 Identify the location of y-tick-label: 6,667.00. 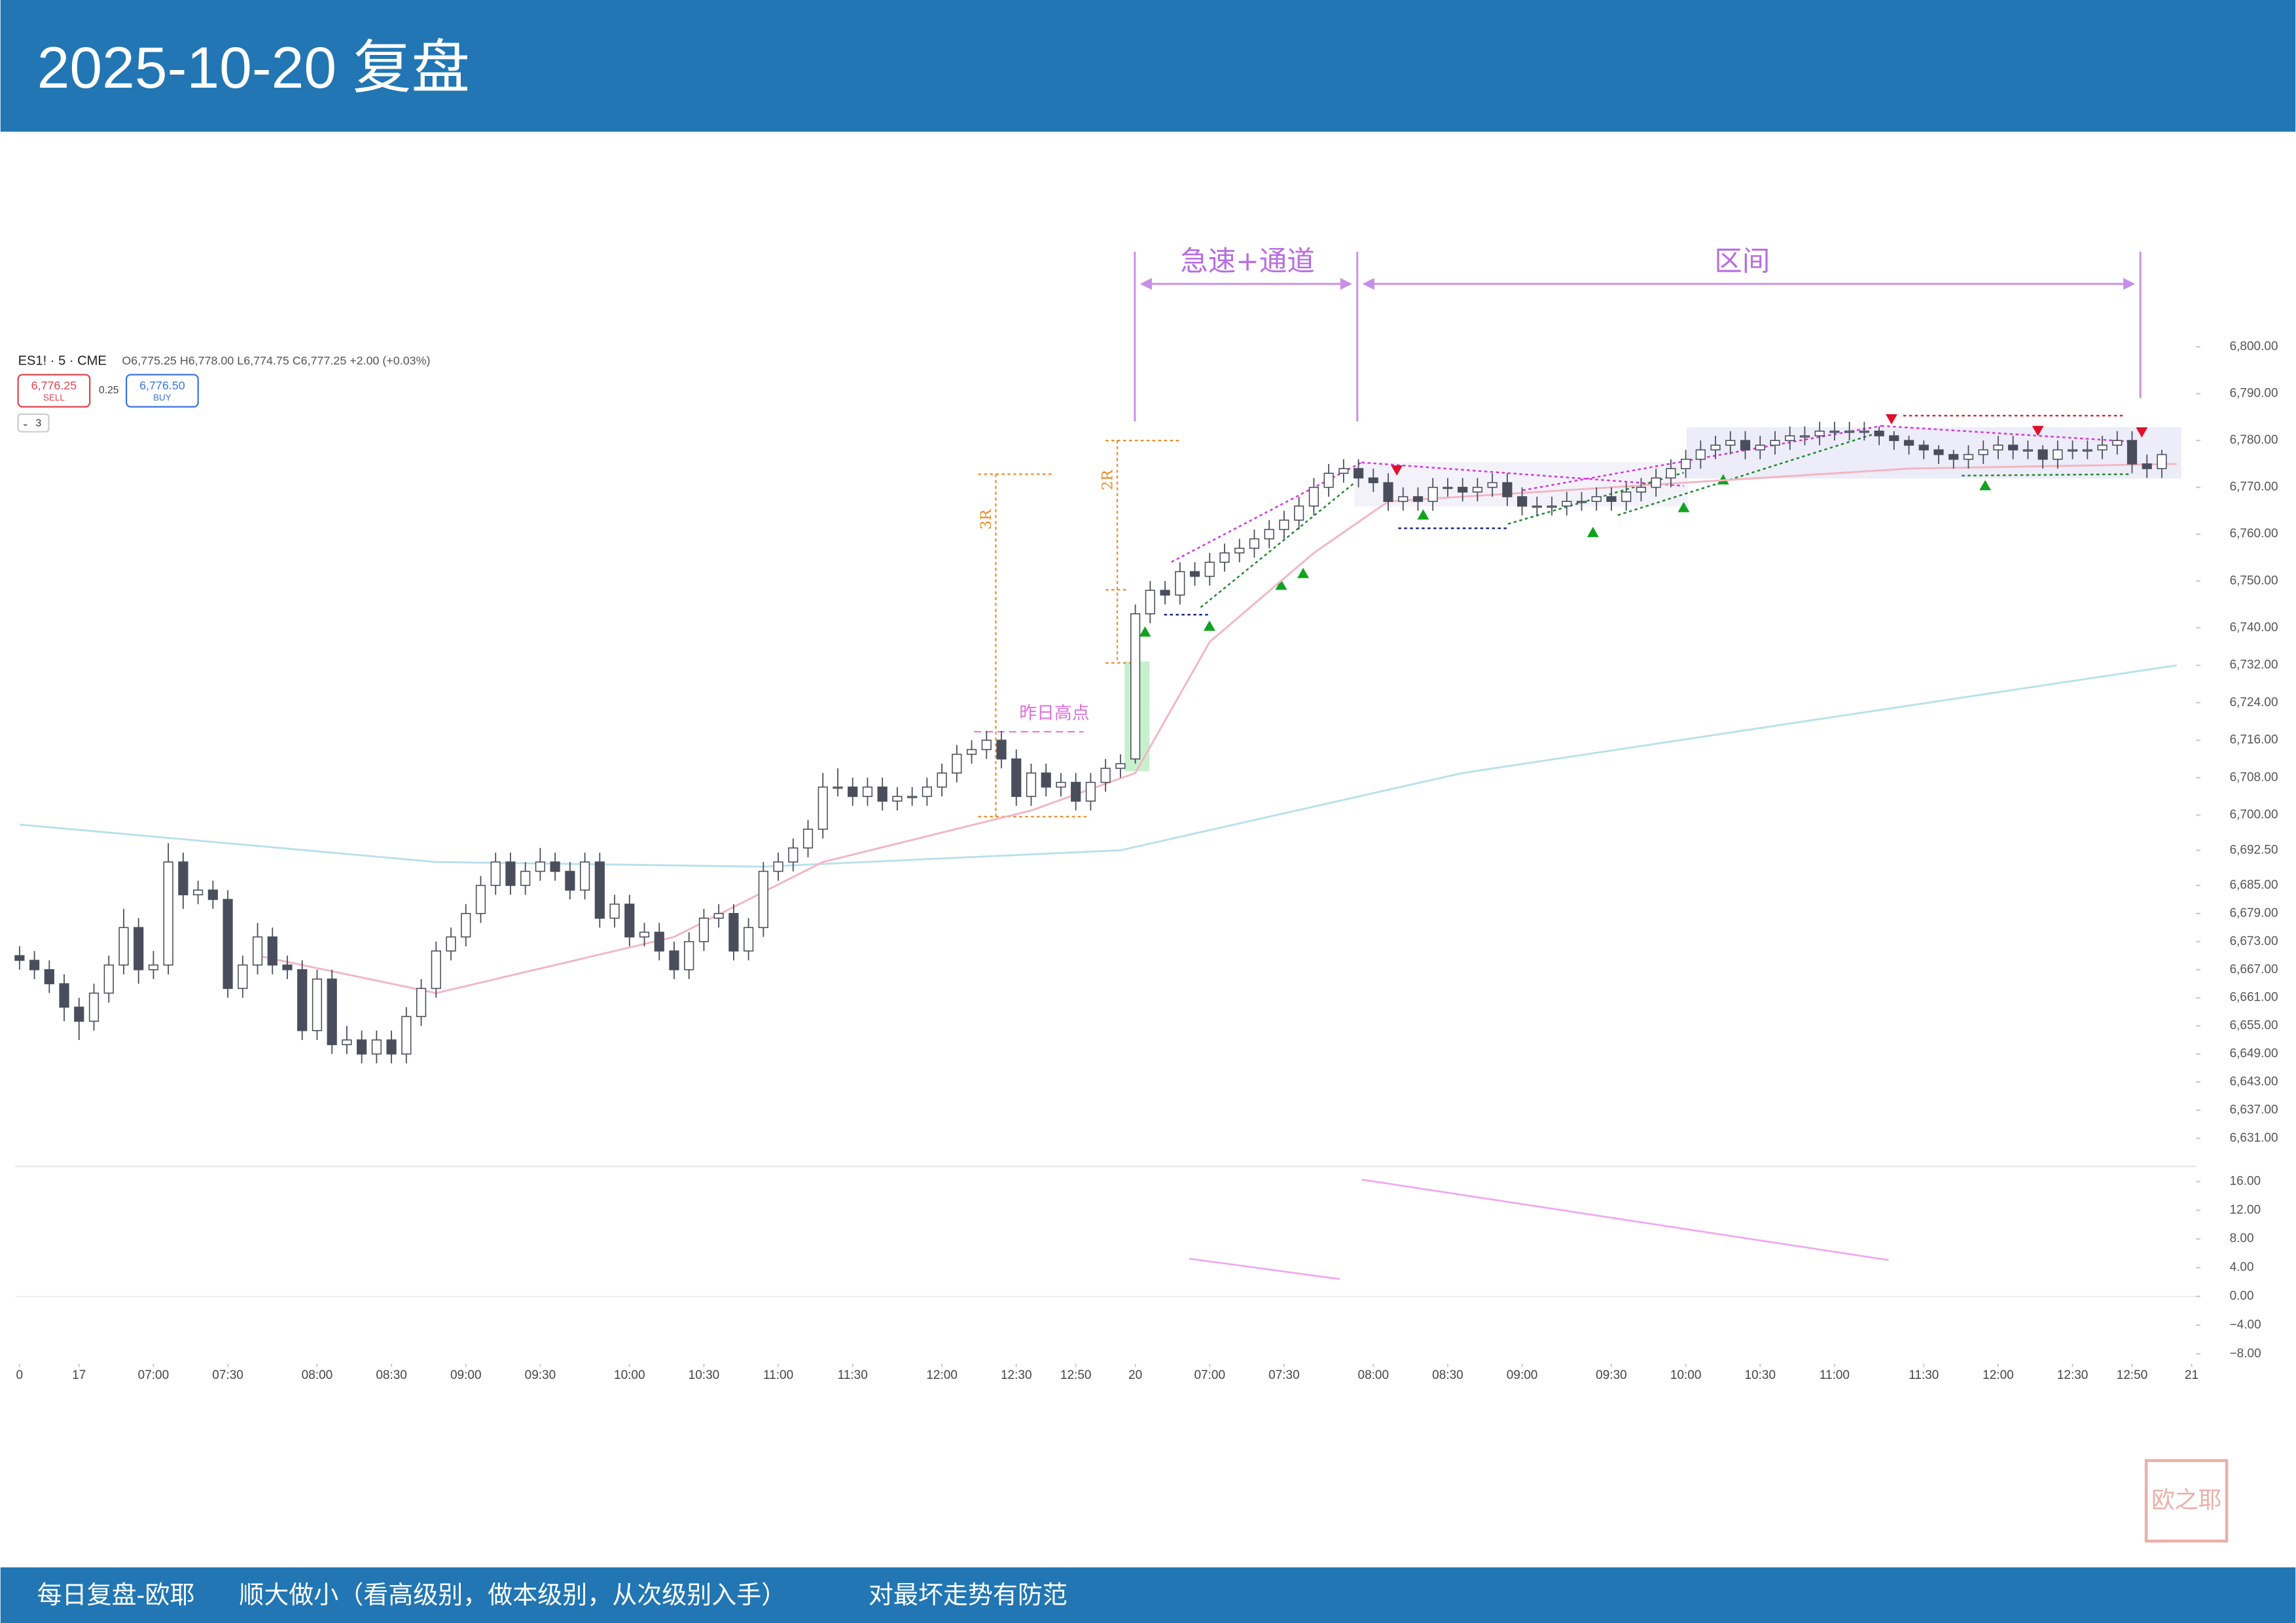
(2254, 969).